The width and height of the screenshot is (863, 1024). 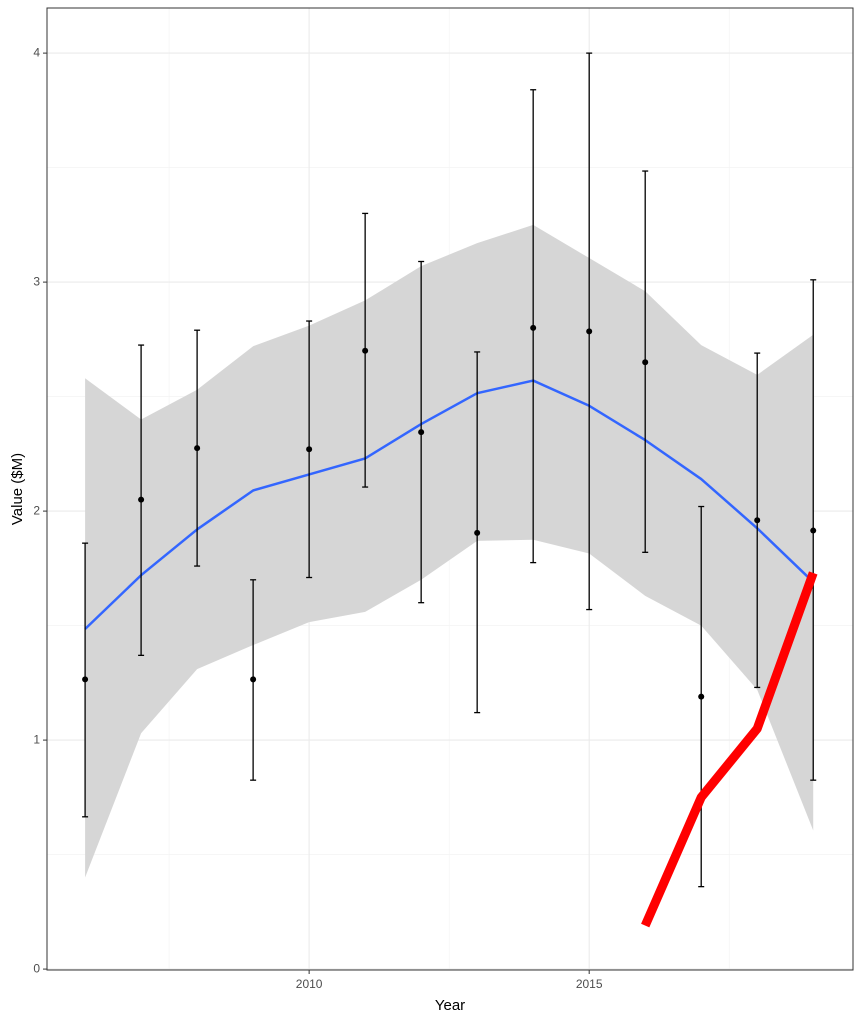 What do you see at coordinates (729, 749) in the screenshot?
I see `red-line` at bounding box center [729, 749].